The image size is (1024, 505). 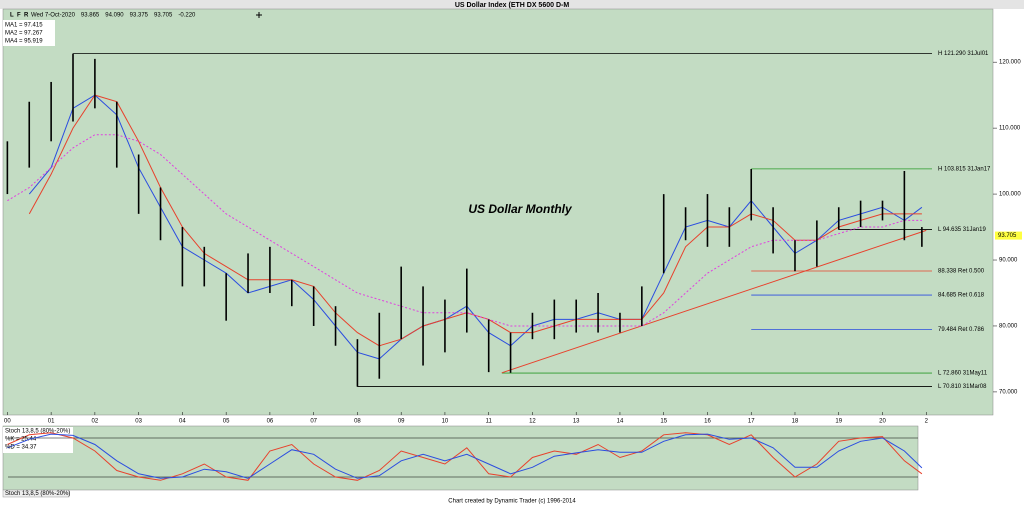 What do you see at coordinates (707, 422) in the screenshot?
I see `x-tick-label: 16` at bounding box center [707, 422].